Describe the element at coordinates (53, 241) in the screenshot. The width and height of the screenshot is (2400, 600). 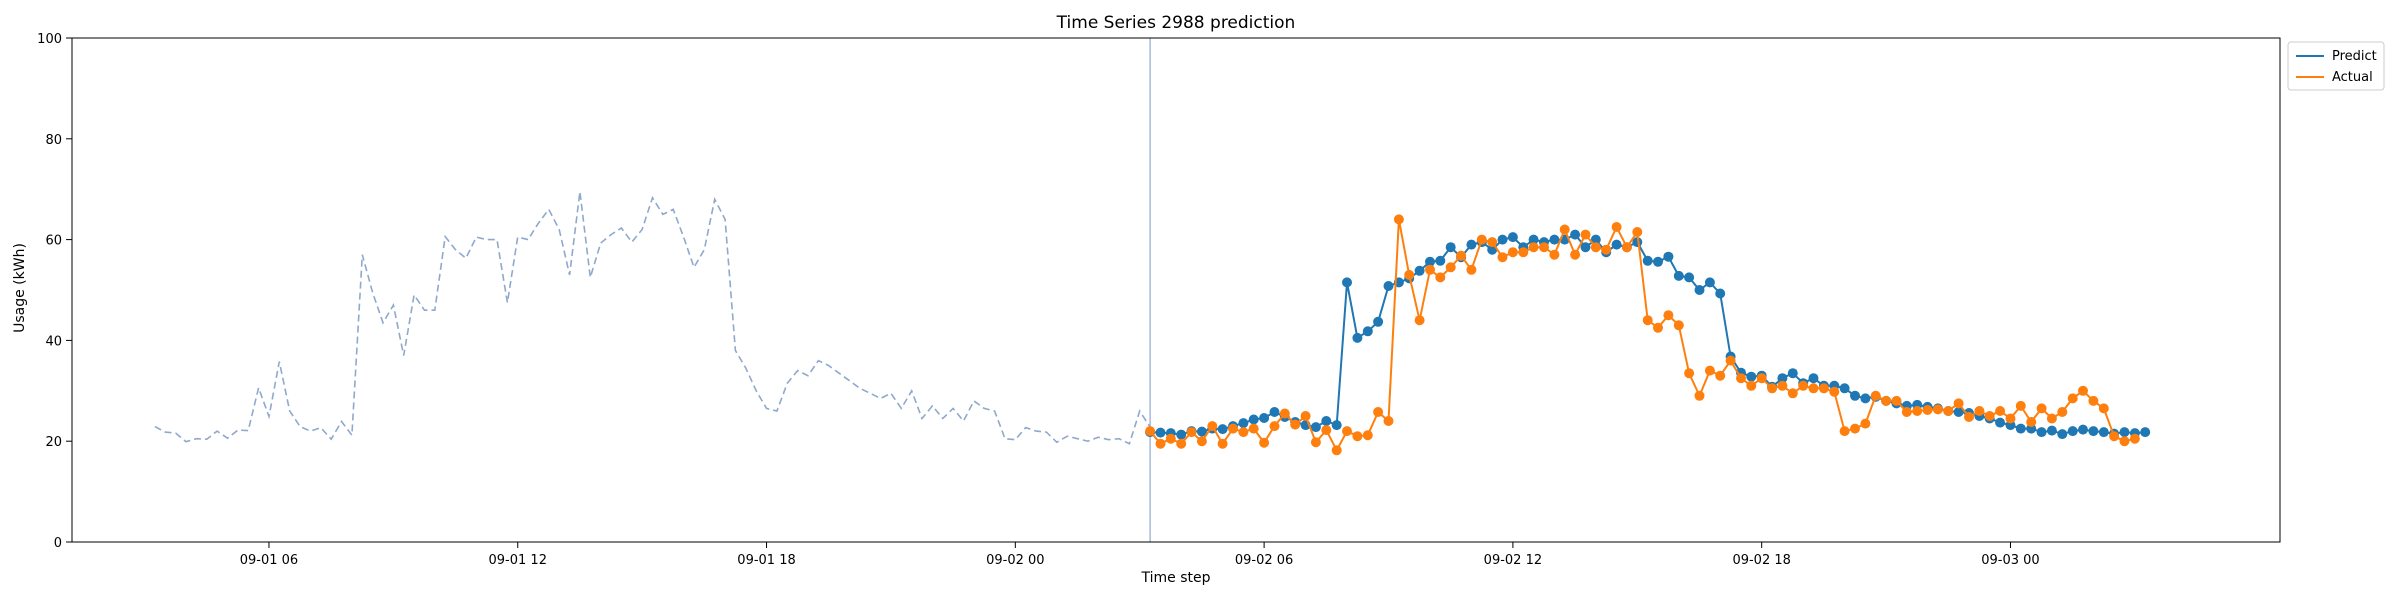
I see `y-tick-label: 60` at that location.